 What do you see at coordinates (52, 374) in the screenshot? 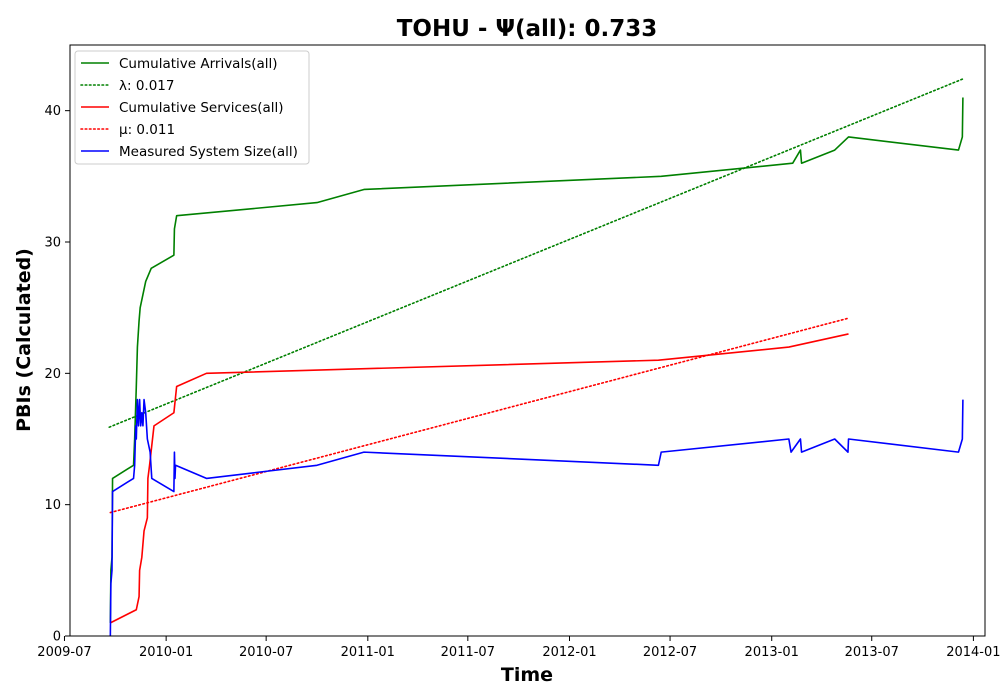
I see `y-tick-label: 20` at bounding box center [52, 374].